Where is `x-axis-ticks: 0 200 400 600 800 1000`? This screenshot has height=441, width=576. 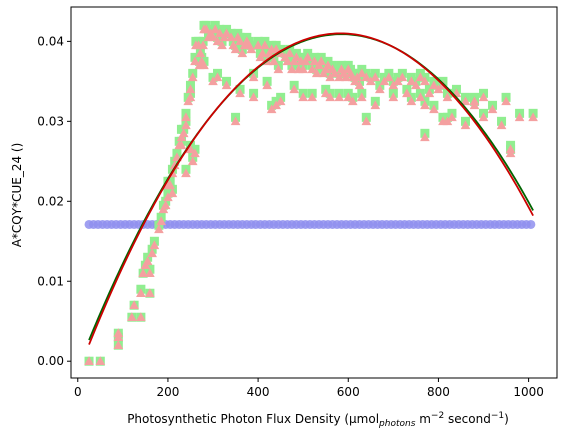 x-axis-ticks: 0 200 400 600 800 1000 is located at coordinates (309, 388).